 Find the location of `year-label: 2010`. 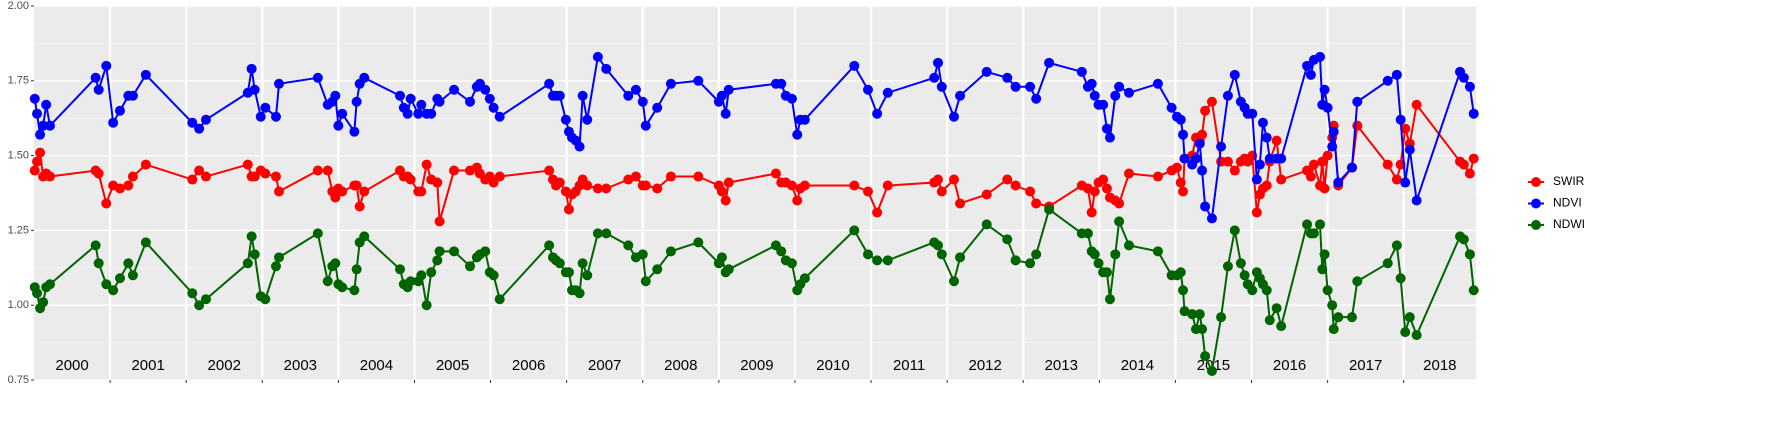

year-label: 2010 is located at coordinates (832, 365).